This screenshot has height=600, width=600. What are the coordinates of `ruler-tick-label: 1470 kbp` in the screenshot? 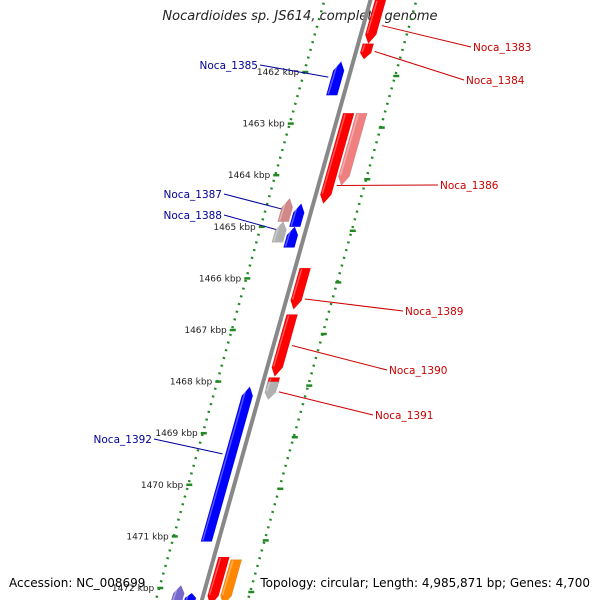 It's located at (162, 486).